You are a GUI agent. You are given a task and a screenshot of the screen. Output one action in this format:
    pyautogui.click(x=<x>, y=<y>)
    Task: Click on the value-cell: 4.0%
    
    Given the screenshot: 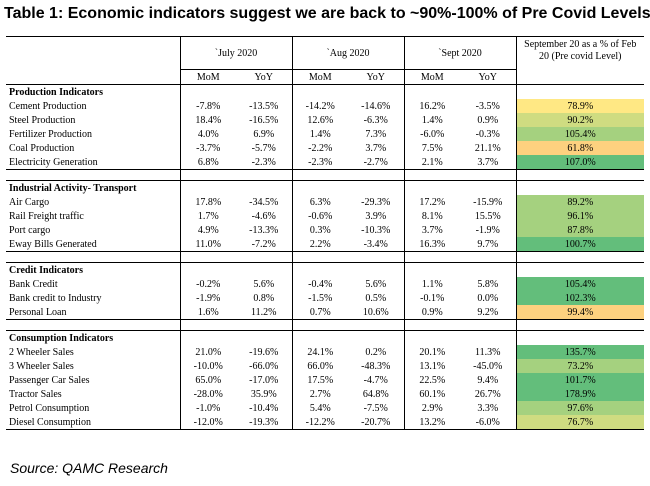 What is the action you would take?
    pyautogui.click(x=207, y=134)
    